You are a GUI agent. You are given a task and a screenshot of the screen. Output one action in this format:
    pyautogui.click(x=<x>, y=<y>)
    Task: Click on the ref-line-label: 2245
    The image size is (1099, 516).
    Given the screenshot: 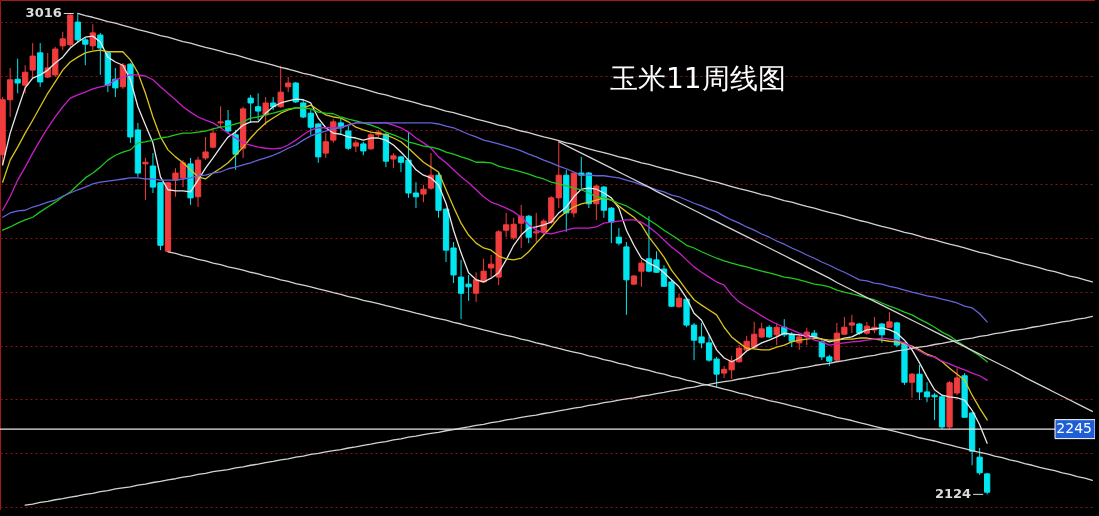 What is the action you would take?
    pyautogui.click(x=1074, y=428)
    